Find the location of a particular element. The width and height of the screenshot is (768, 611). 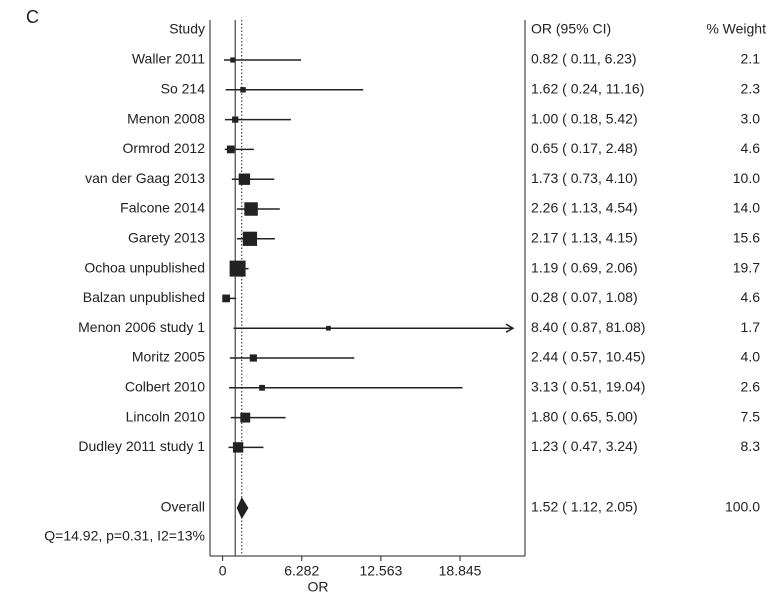

weight-label: 8.3 is located at coordinates (751, 446).